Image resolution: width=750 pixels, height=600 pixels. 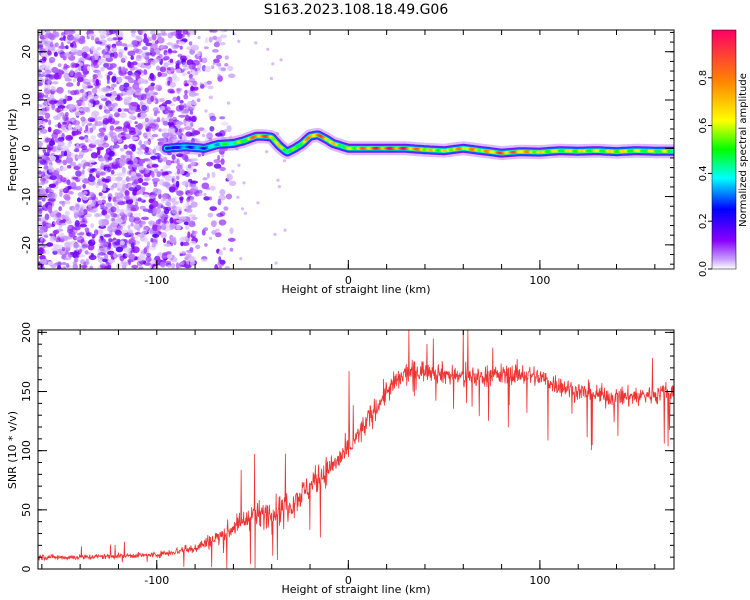 What do you see at coordinates (743, 150) in the screenshot?
I see `colorbar-label: Normalized spectral amplitude` at bounding box center [743, 150].